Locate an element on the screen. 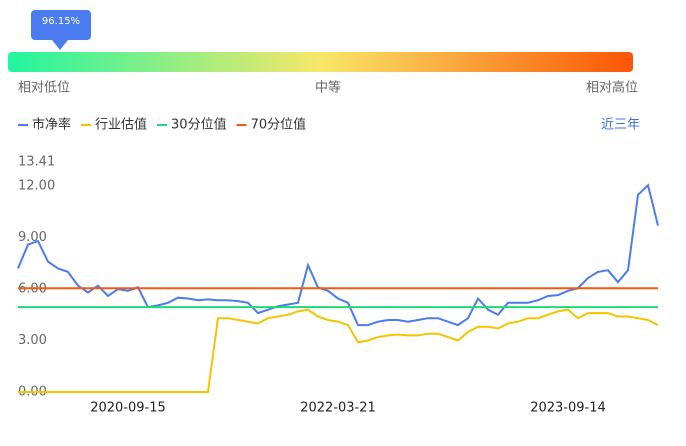  y-tick-label: 12.00 is located at coordinates (36, 186).